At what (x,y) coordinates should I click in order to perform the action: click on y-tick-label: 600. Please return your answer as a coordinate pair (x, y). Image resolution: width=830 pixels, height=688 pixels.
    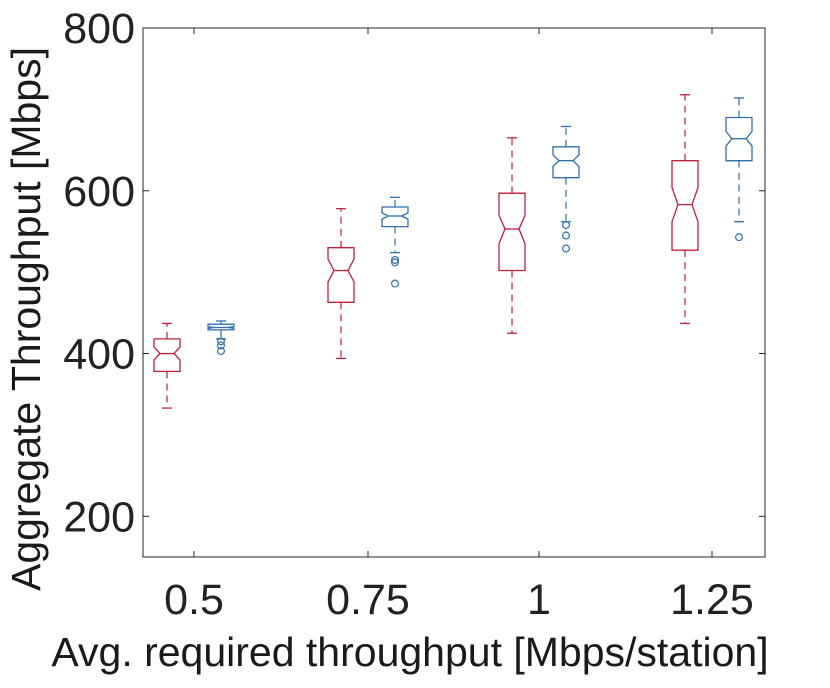
    Looking at the image, I should click on (99, 192).